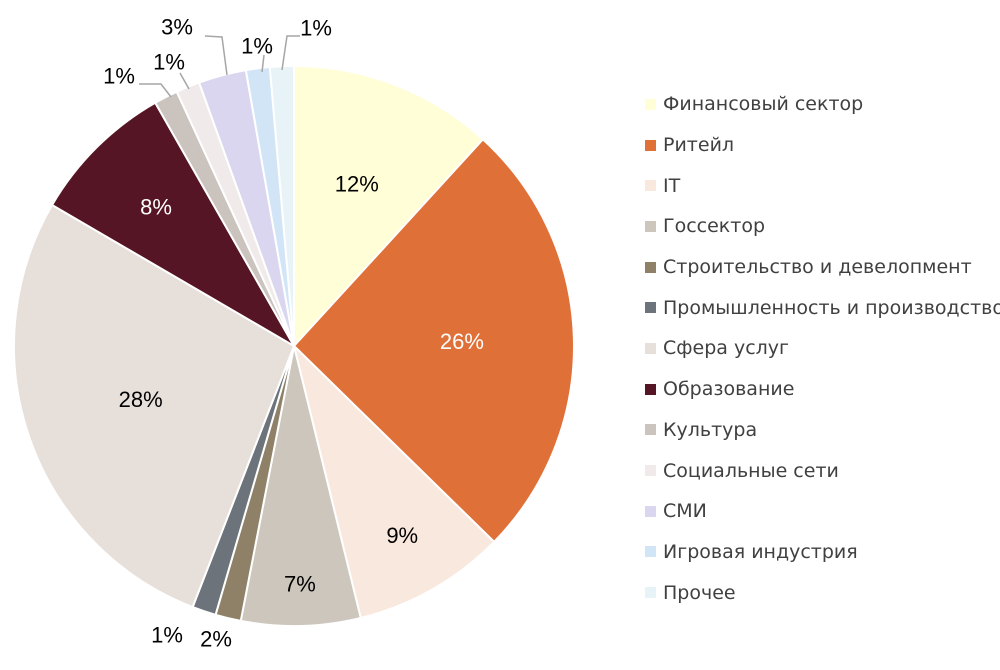 This screenshot has width=1000, height=670. Describe the element at coordinates (831, 307) in the screenshot. I see `legend-label: Промышленность и производство` at that location.